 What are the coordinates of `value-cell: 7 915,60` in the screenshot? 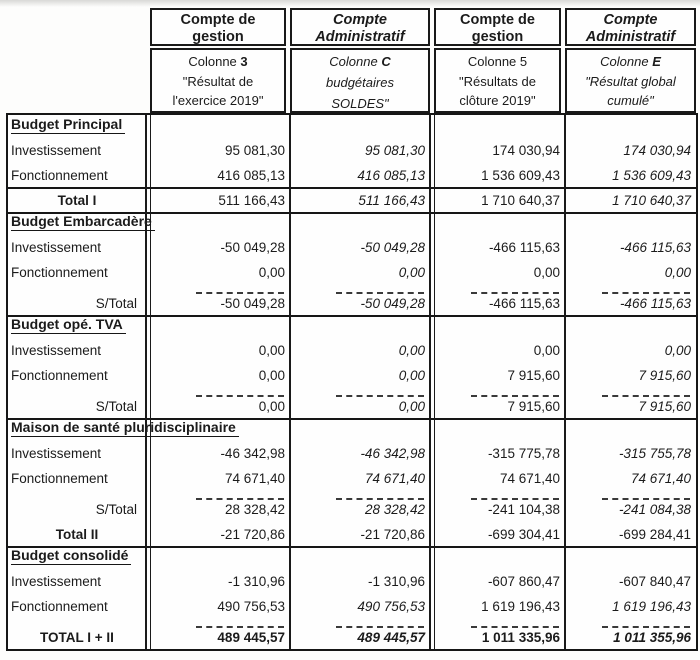 It's located at (630, 377).